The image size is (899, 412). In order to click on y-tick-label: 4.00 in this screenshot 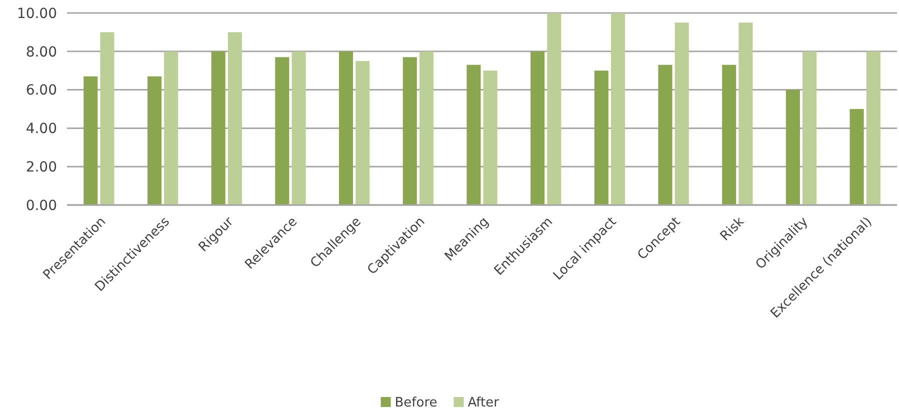, I will do `click(41, 129)`.